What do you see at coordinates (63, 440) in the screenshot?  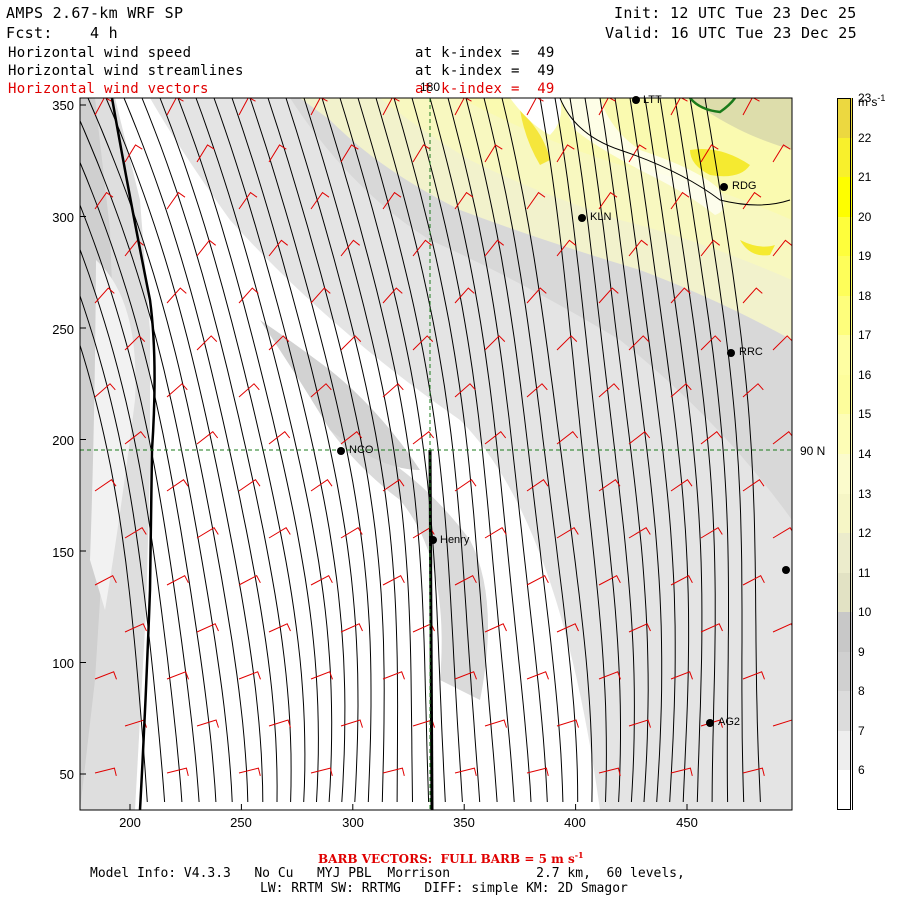 I see `y-tick-label: 200` at bounding box center [63, 440].